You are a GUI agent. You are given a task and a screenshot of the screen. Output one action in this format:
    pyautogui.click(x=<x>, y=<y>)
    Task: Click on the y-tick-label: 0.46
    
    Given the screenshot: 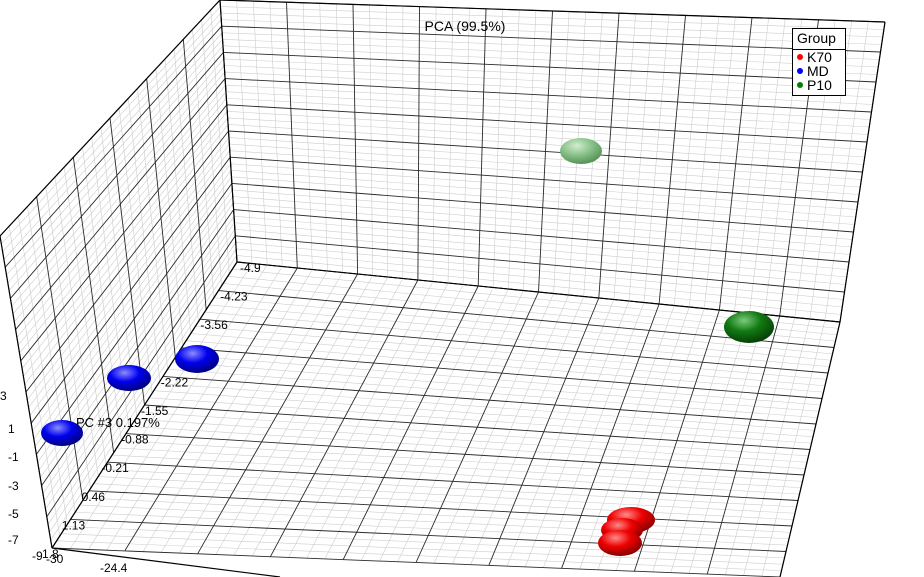 What is the action you would take?
    pyautogui.click(x=94, y=497)
    